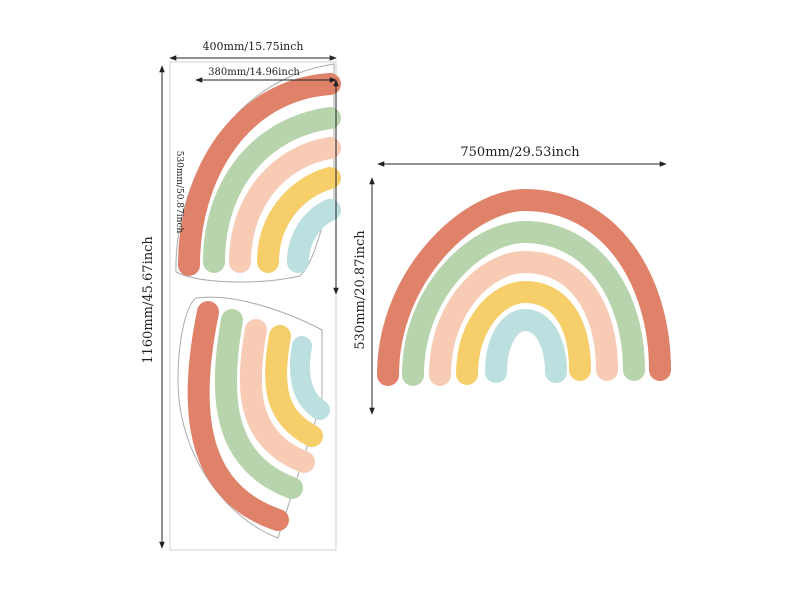 This screenshot has width=810, height=590. Describe the element at coordinates (179, 192) in the screenshot. I see `decal-height-label: 530mm/50.87inch` at that location.